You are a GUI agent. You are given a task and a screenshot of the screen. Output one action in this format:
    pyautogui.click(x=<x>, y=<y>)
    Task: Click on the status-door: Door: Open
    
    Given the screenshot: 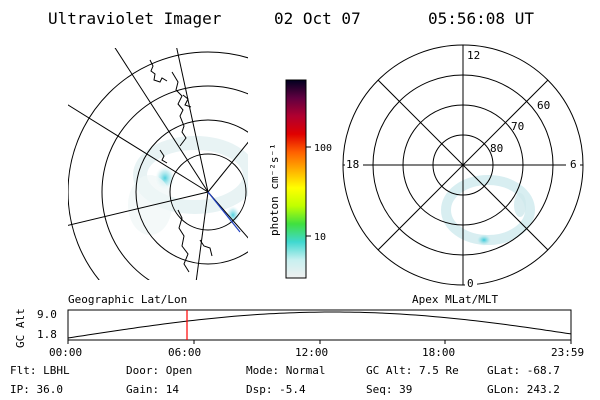 What is the action you would take?
    pyautogui.click(x=159, y=370)
    